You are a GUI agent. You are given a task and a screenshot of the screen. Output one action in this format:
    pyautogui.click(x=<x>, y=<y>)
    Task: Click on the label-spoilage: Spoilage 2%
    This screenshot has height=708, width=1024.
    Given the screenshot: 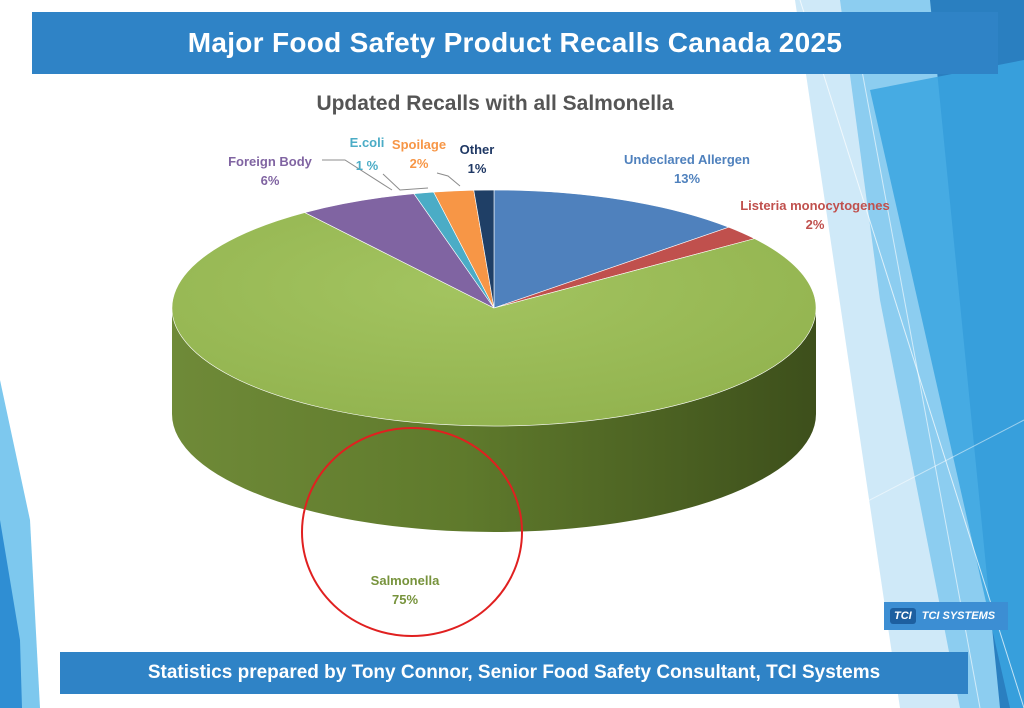 What is the action you would take?
    pyautogui.click(x=419, y=154)
    